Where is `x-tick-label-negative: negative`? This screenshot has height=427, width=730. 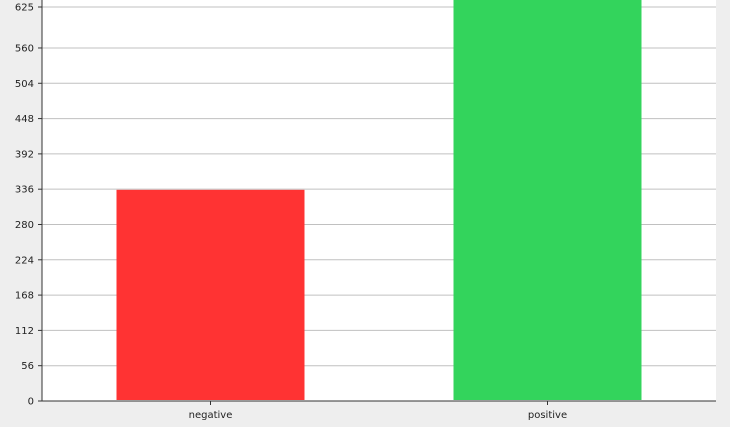 x-tick-label-negative: negative is located at coordinates (211, 415).